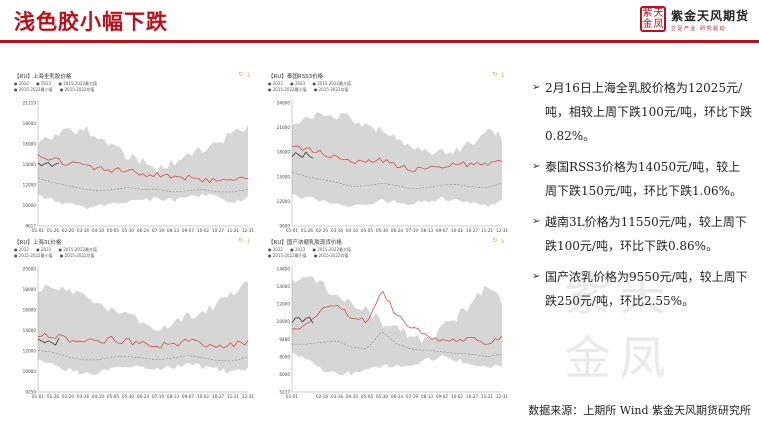 The image size is (759, 426). I want to click on y-tick-label: 8617, so click(30, 226).